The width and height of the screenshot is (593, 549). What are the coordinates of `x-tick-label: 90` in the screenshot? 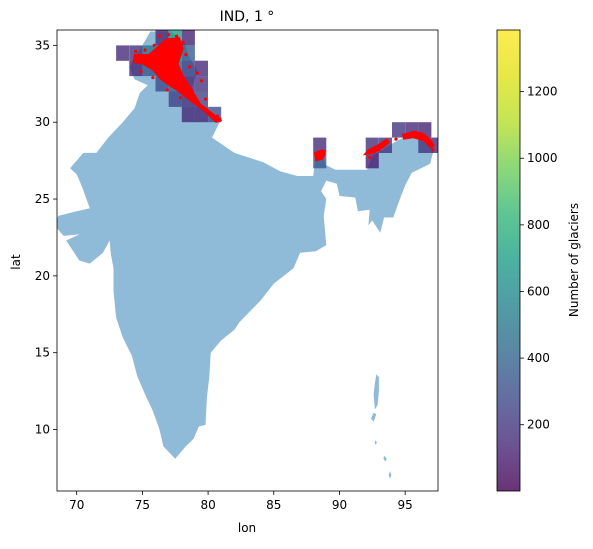 It's located at (339, 505).